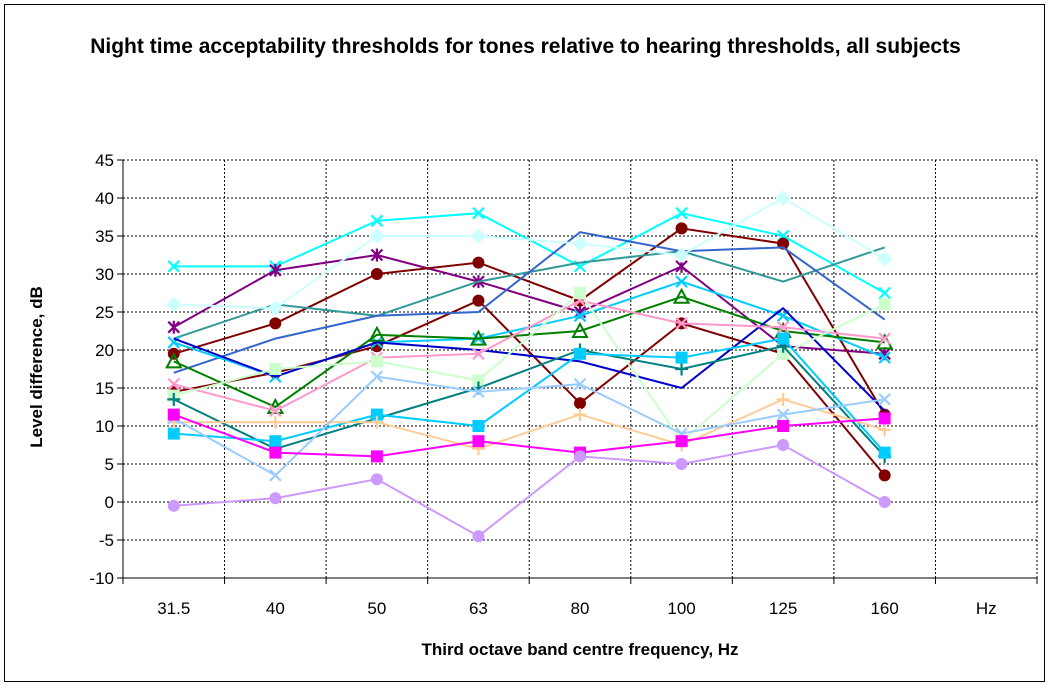 Image resolution: width=1051 pixels, height=689 pixels. Describe the element at coordinates (884, 608) in the screenshot. I see `x-tick-label: 160` at that location.